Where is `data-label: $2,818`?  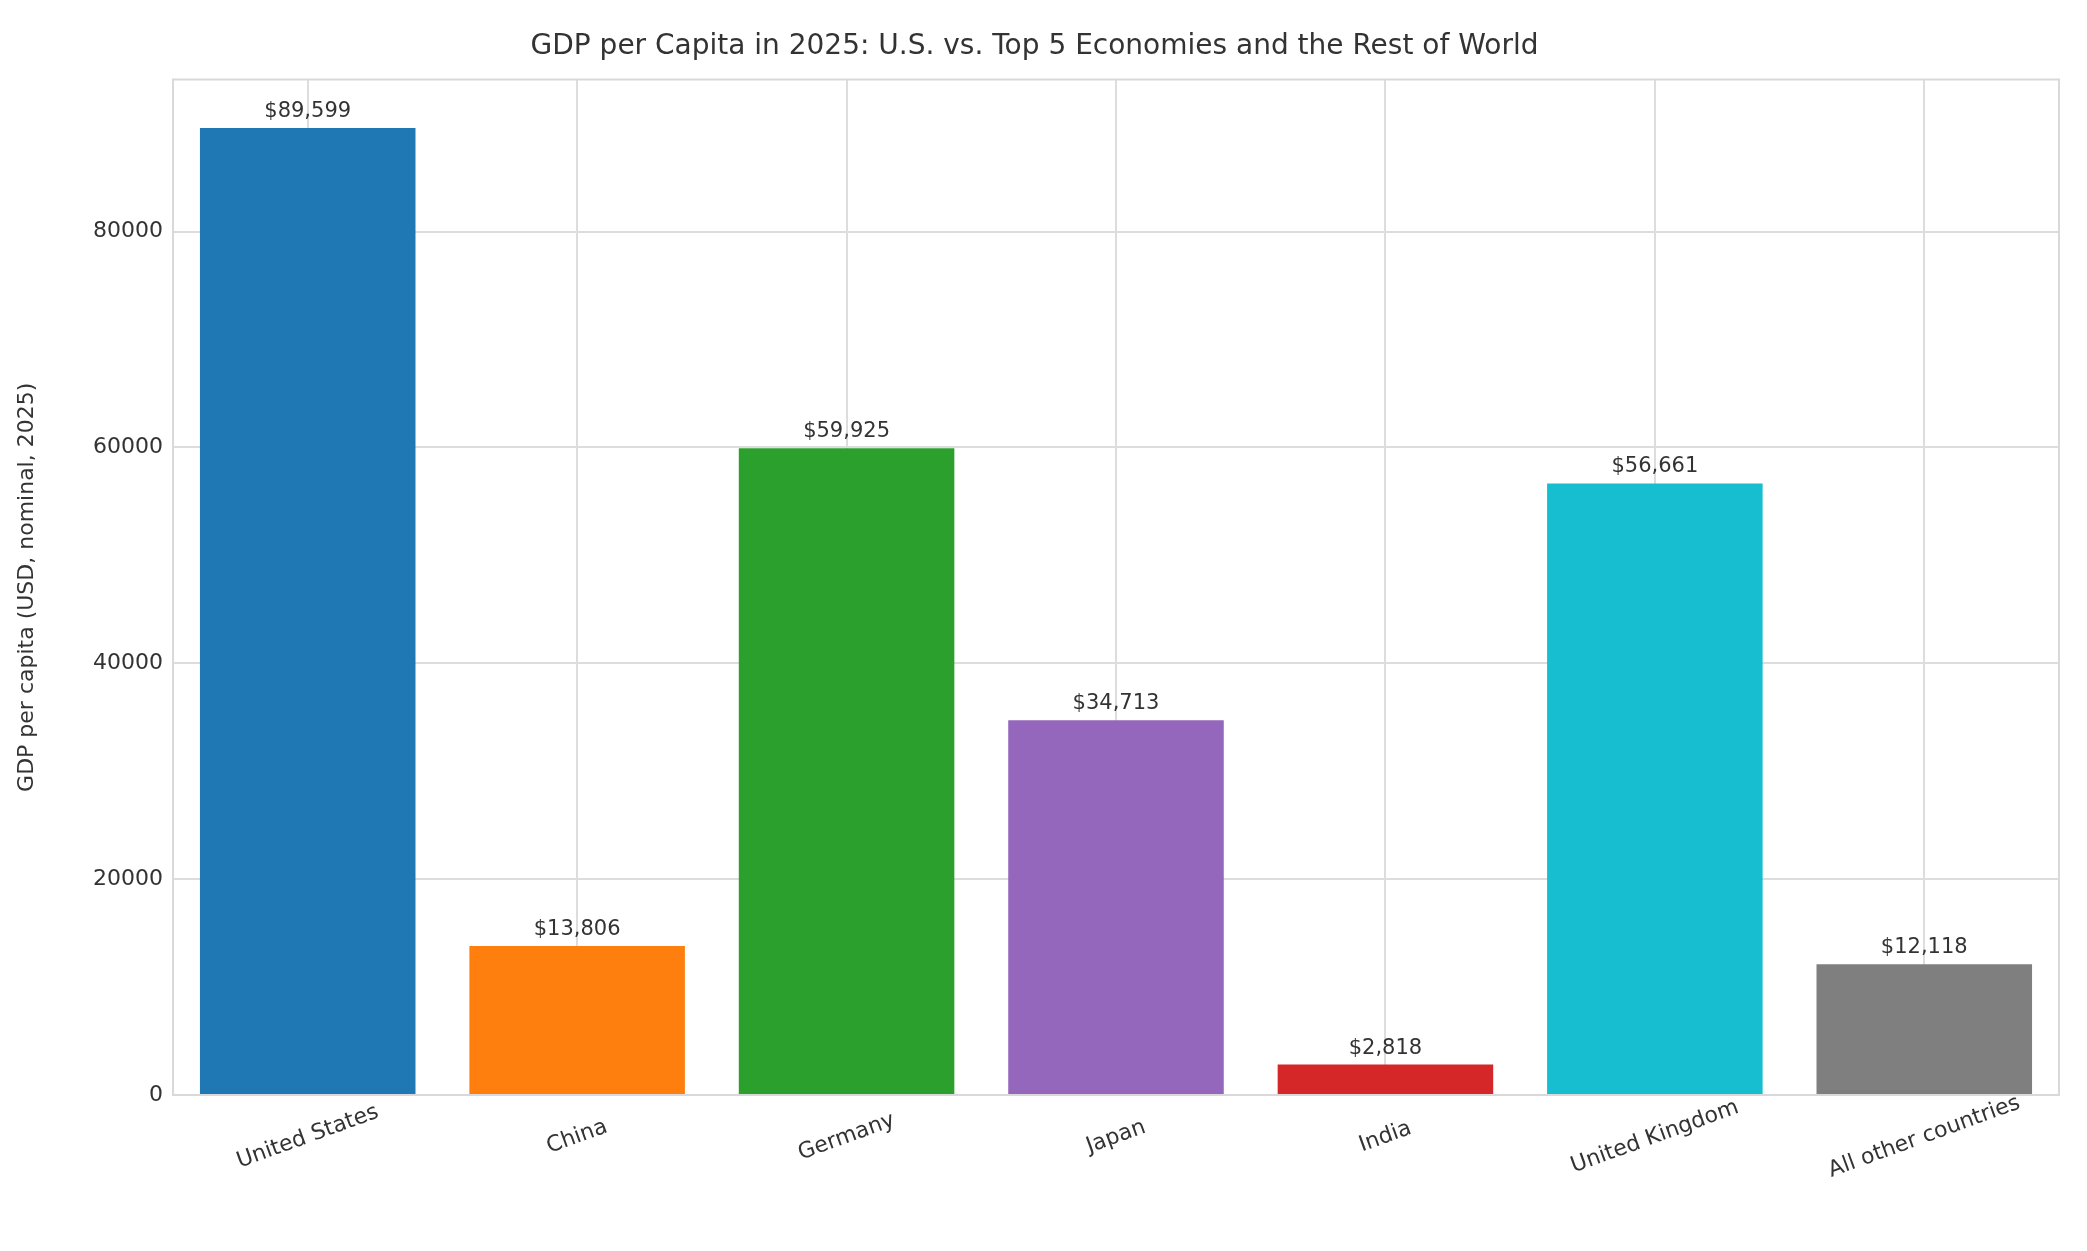 data-label: $2,818 is located at coordinates (1385, 1046).